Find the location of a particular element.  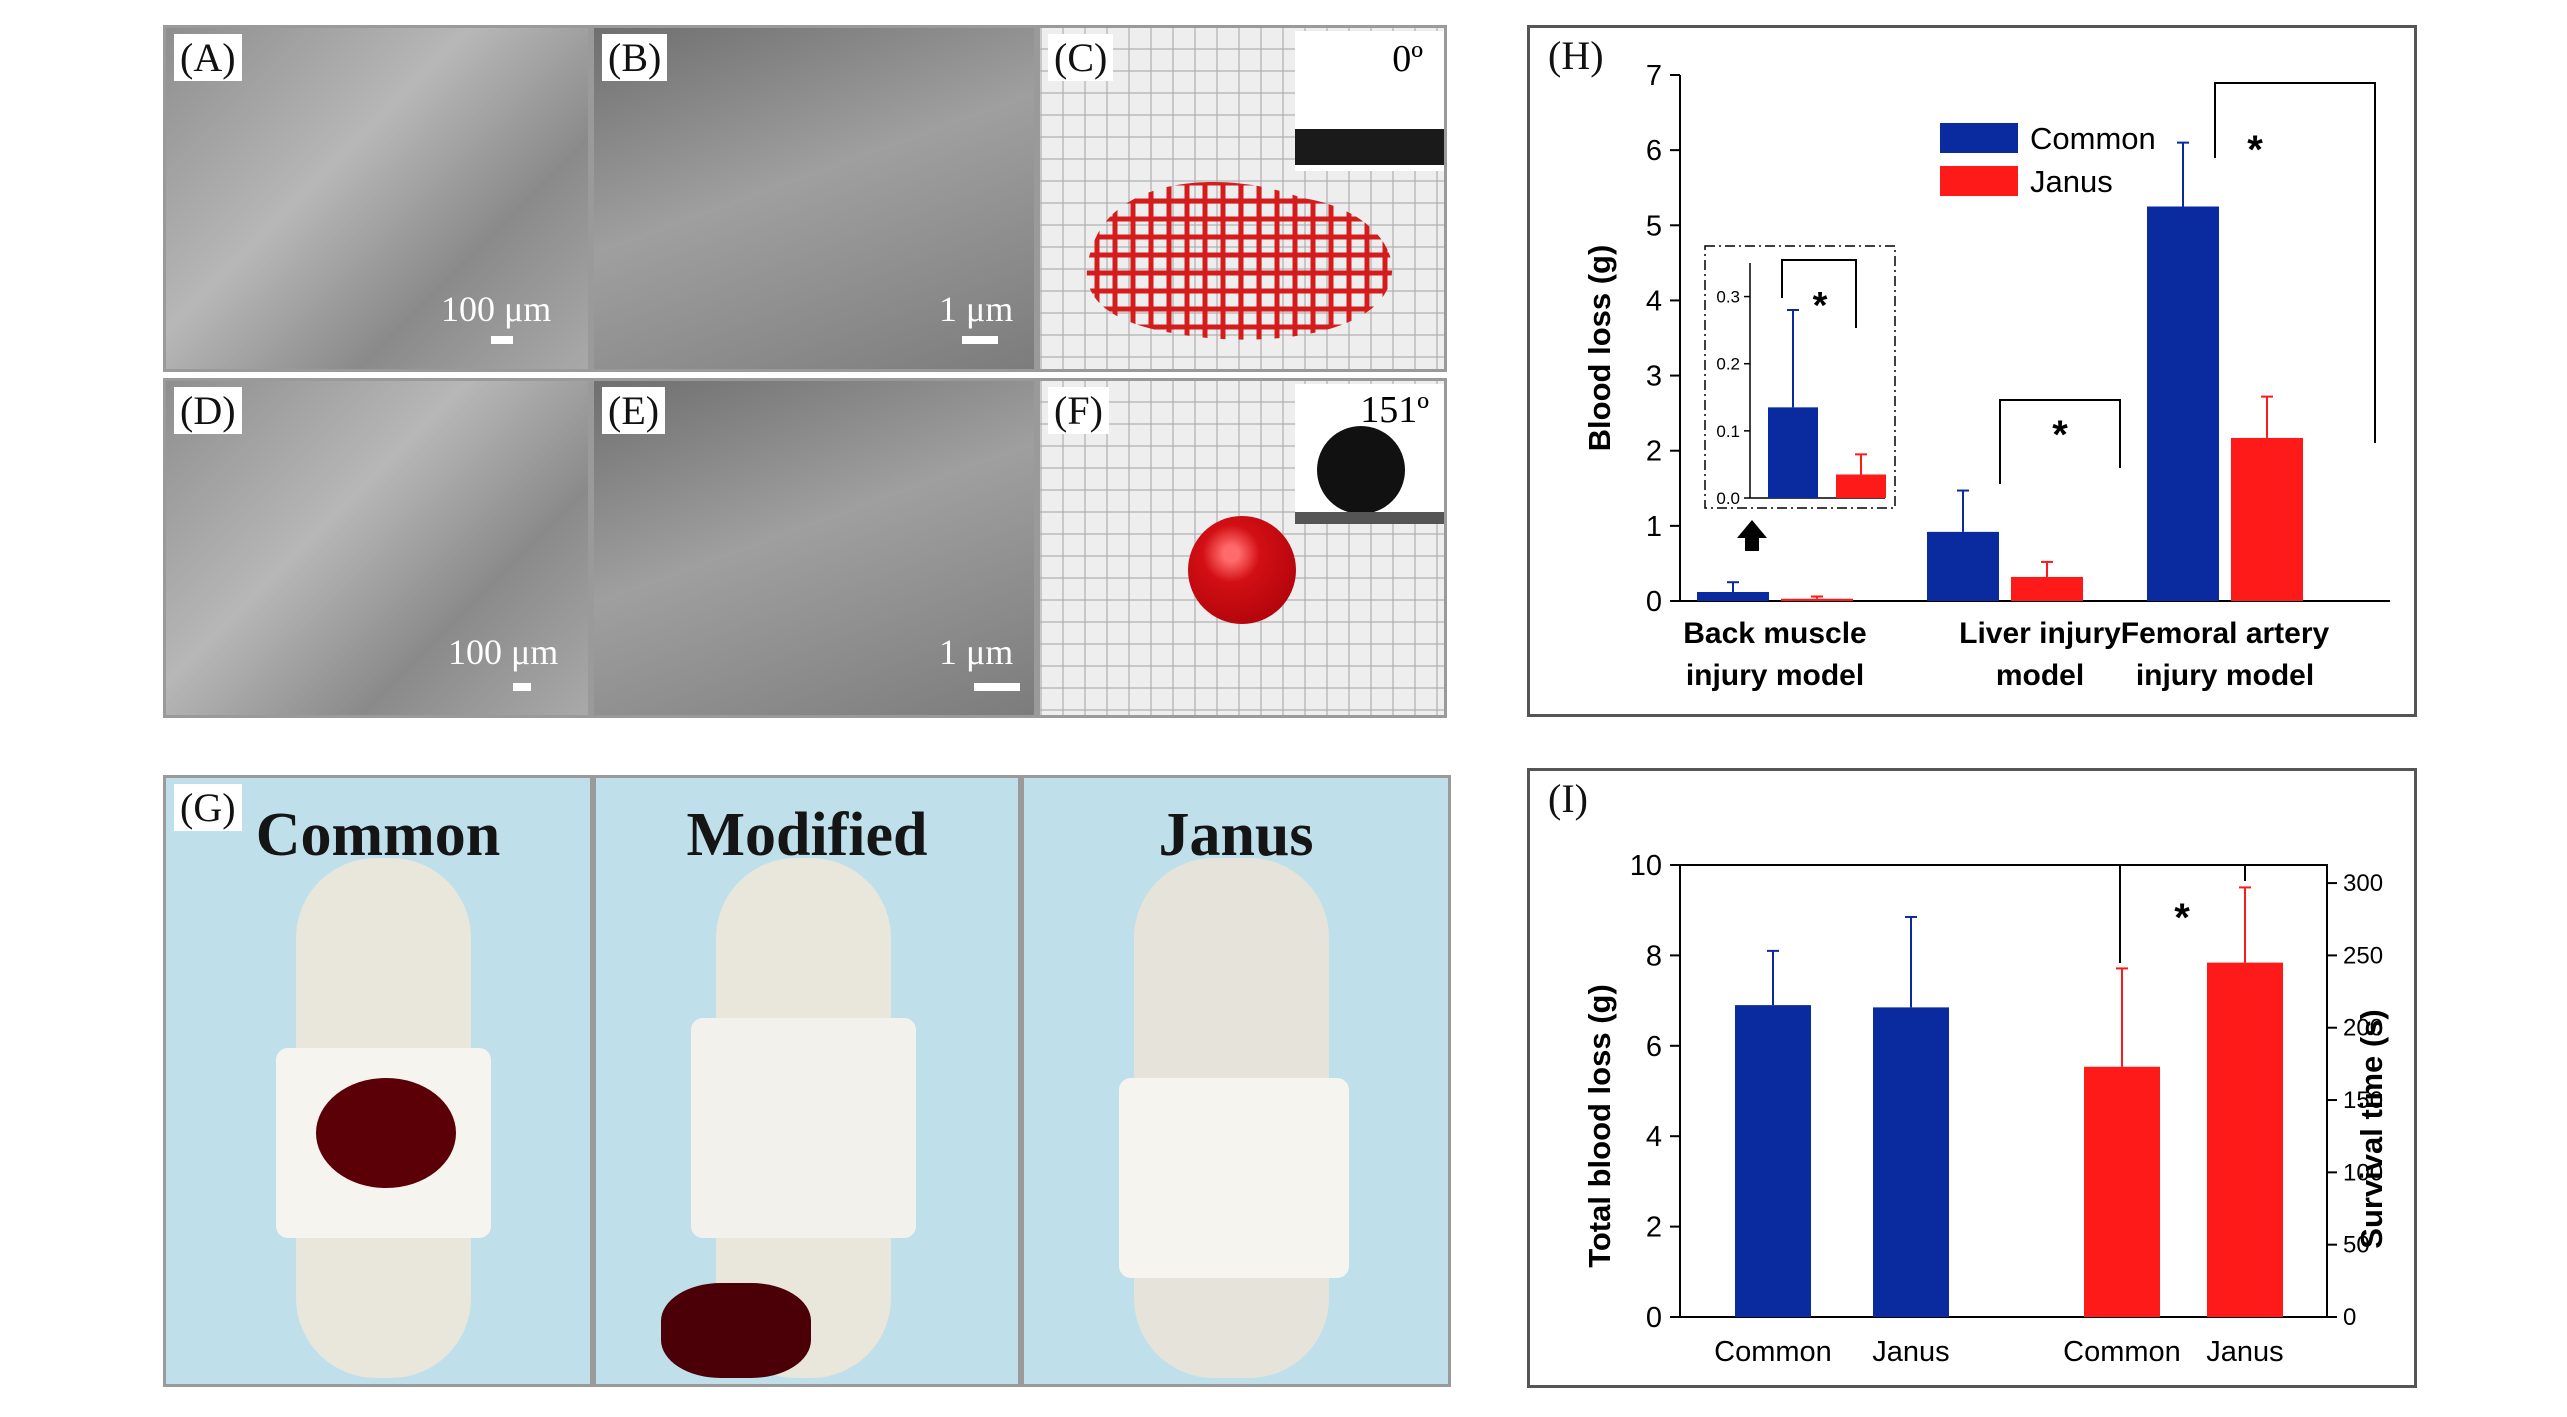

panel-b-scale-label: 1 μm is located at coordinates (976, 309).